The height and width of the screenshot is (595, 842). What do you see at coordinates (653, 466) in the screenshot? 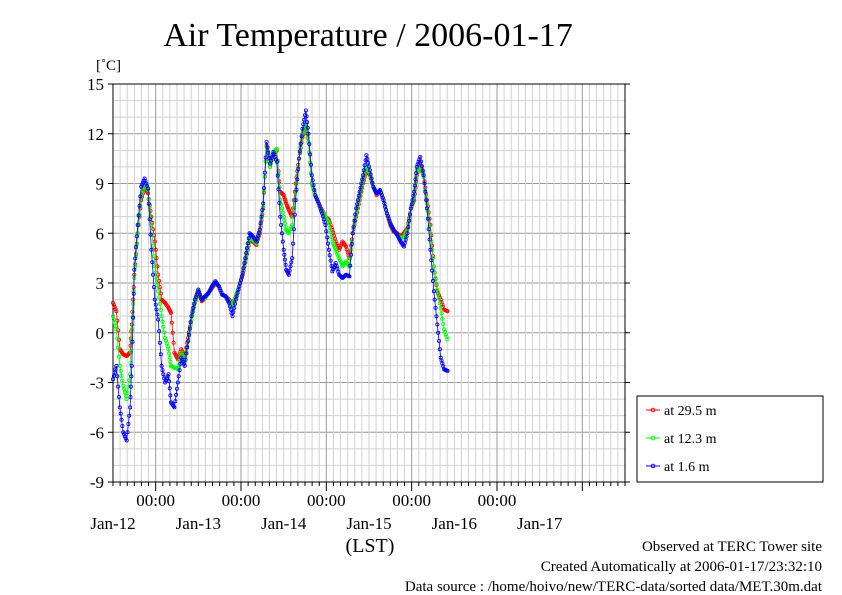
I see `legend-marker` at bounding box center [653, 466].